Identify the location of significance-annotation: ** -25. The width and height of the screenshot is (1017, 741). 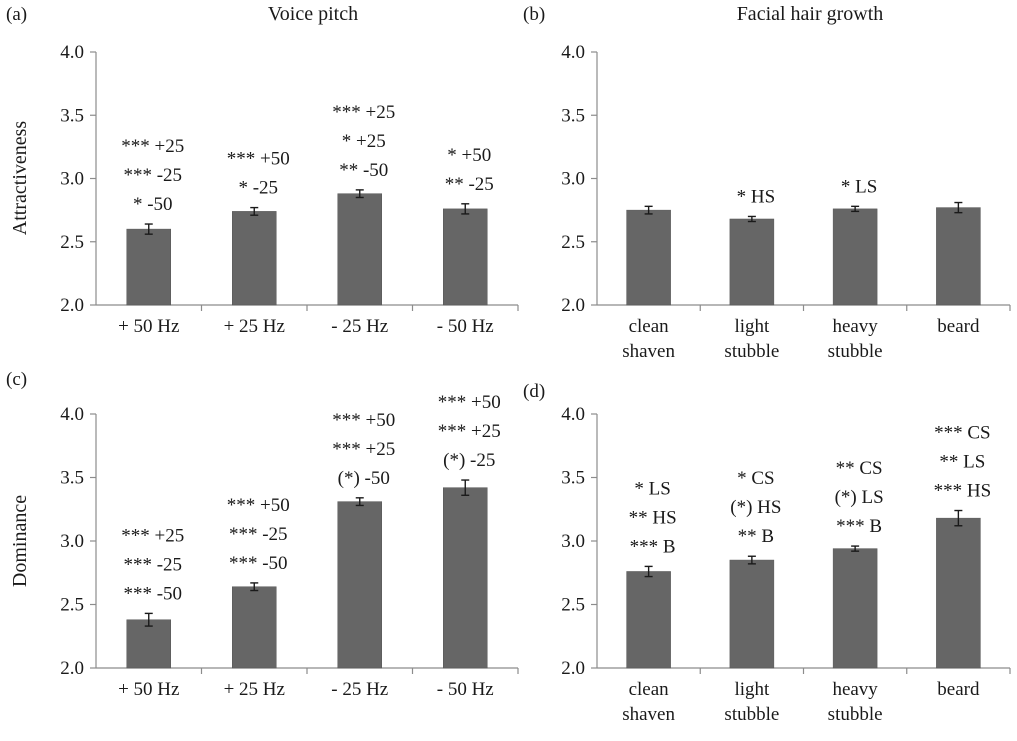
(469, 184).